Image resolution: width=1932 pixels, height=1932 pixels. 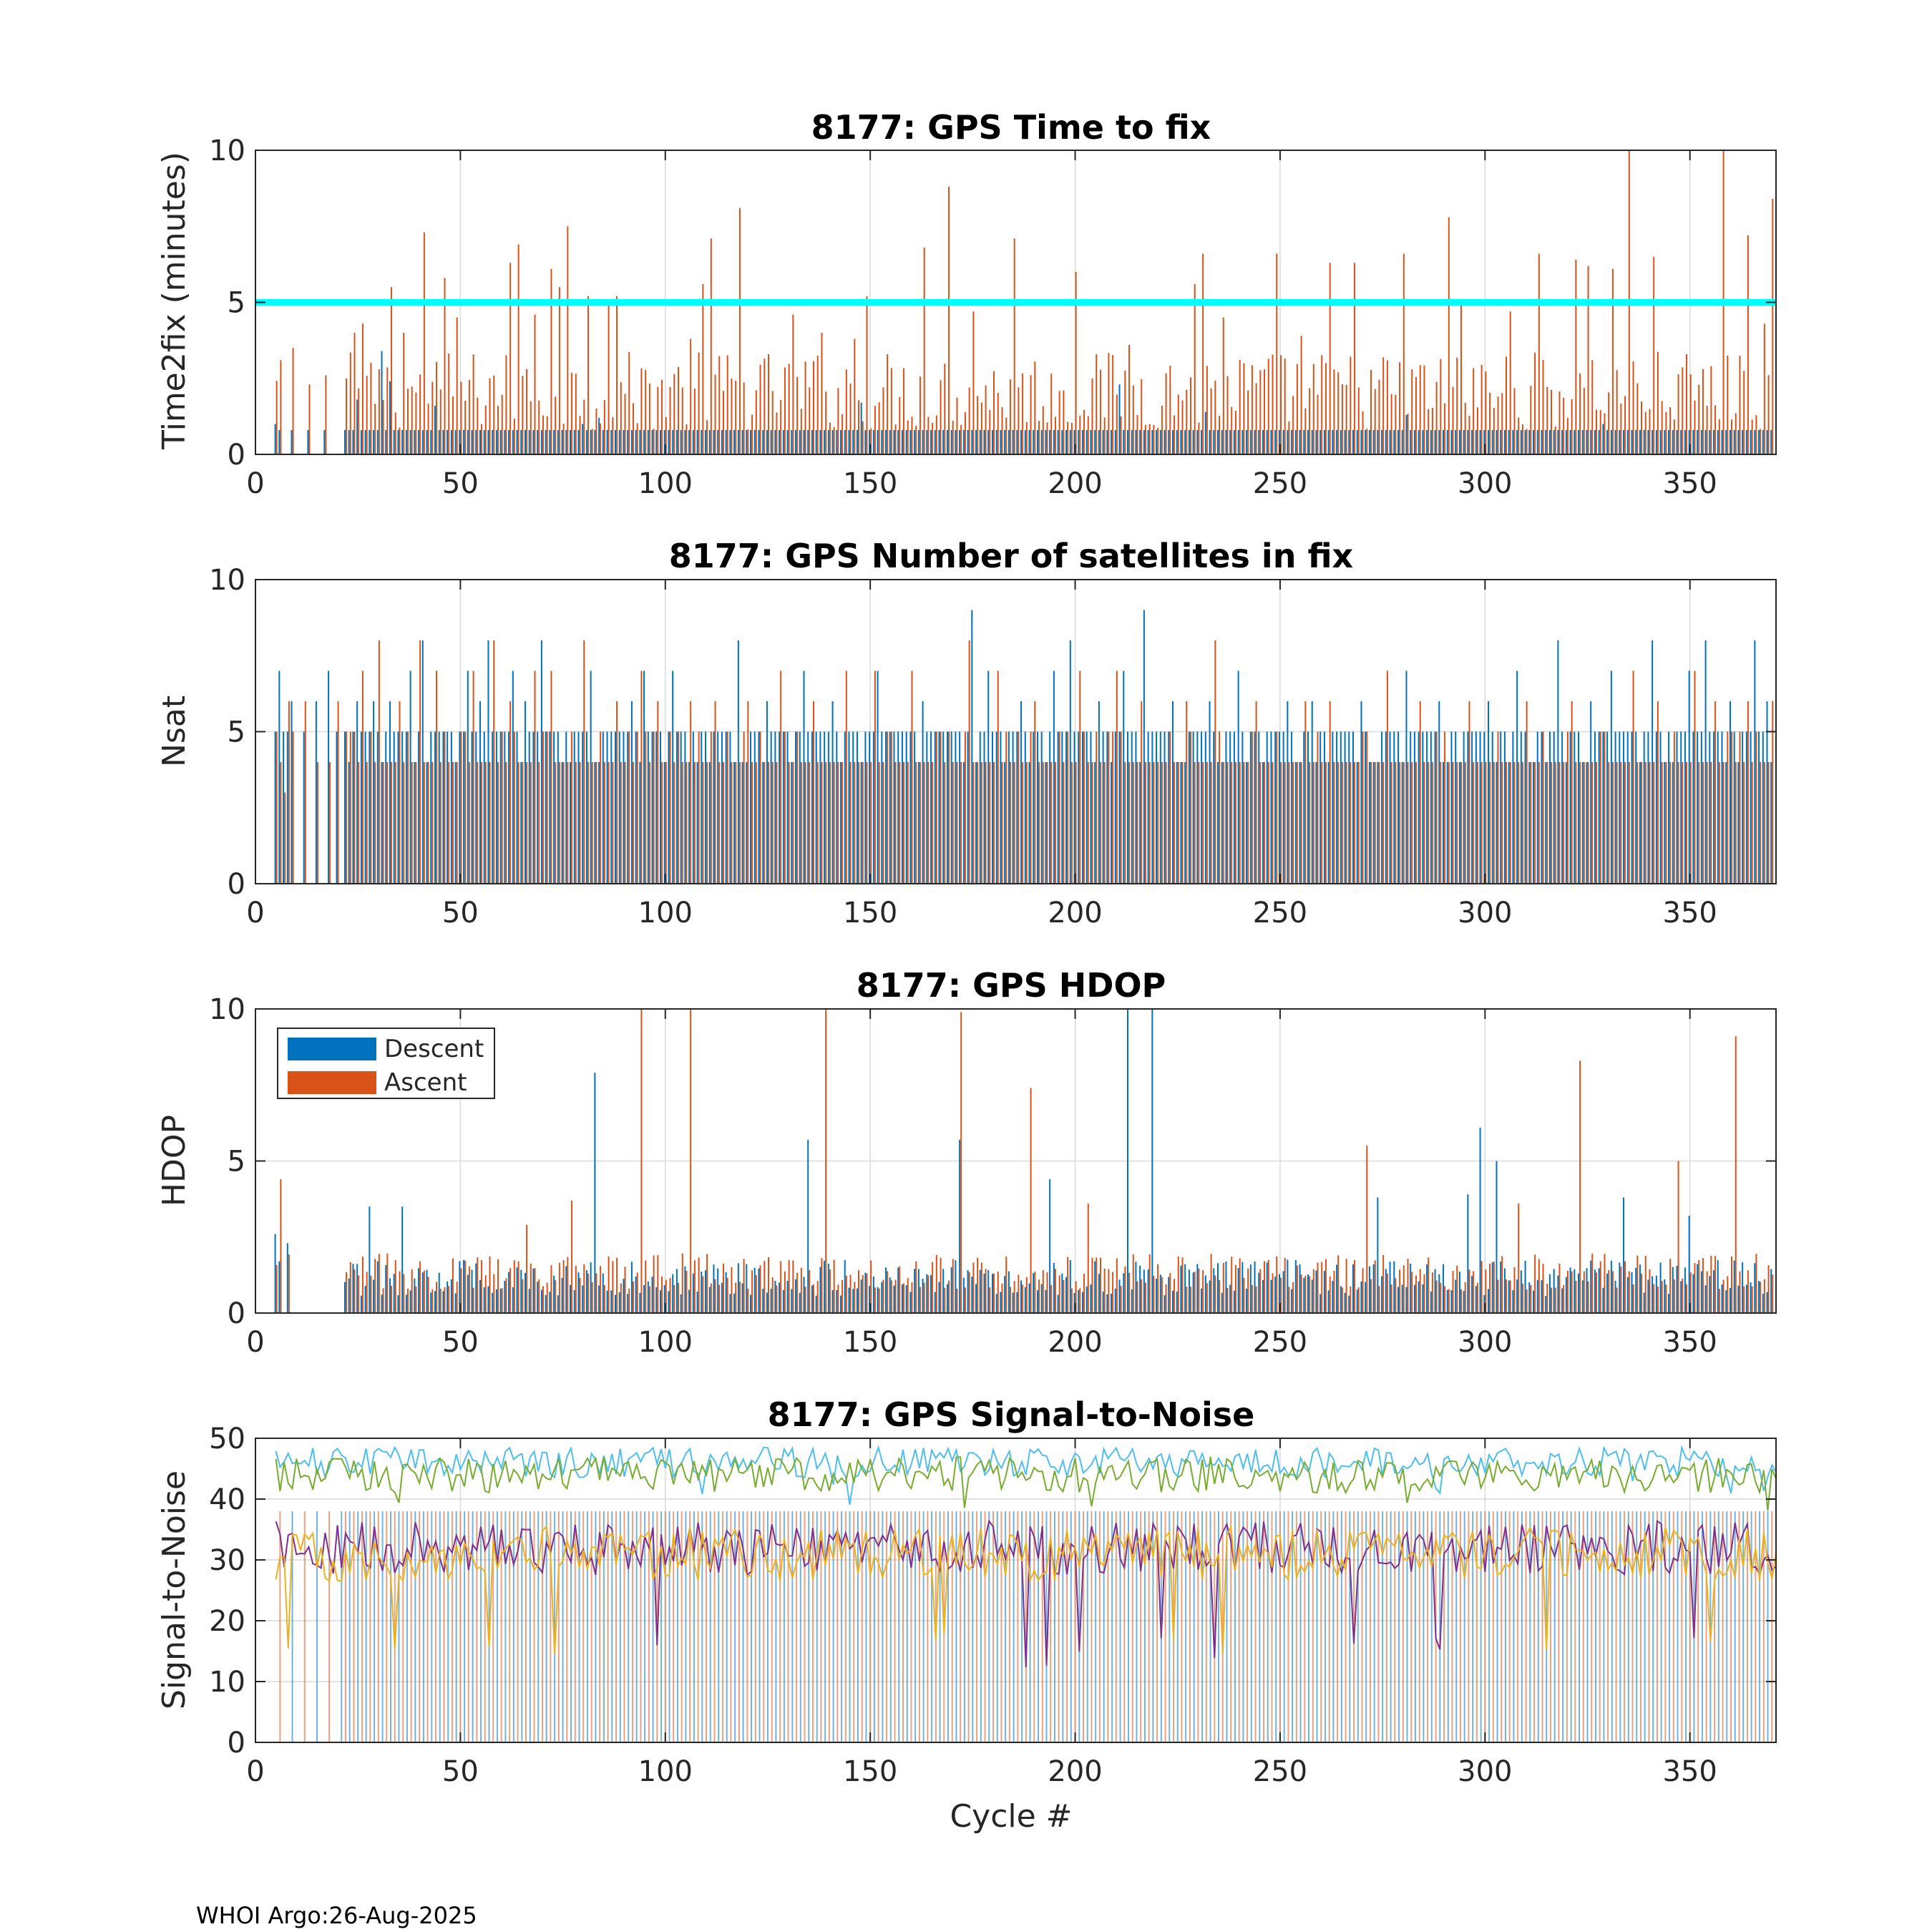 What do you see at coordinates (1011, 556) in the screenshot?
I see `panel-title: 8177: GPS Number of satellites in fix` at bounding box center [1011, 556].